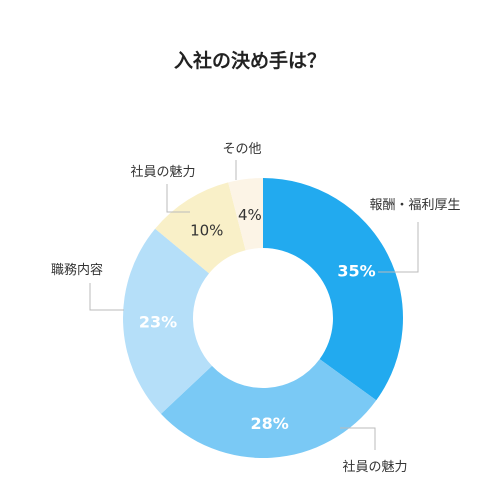  What do you see at coordinates (158, 321) in the screenshot?
I see `slice-value-label: 23%` at bounding box center [158, 321].